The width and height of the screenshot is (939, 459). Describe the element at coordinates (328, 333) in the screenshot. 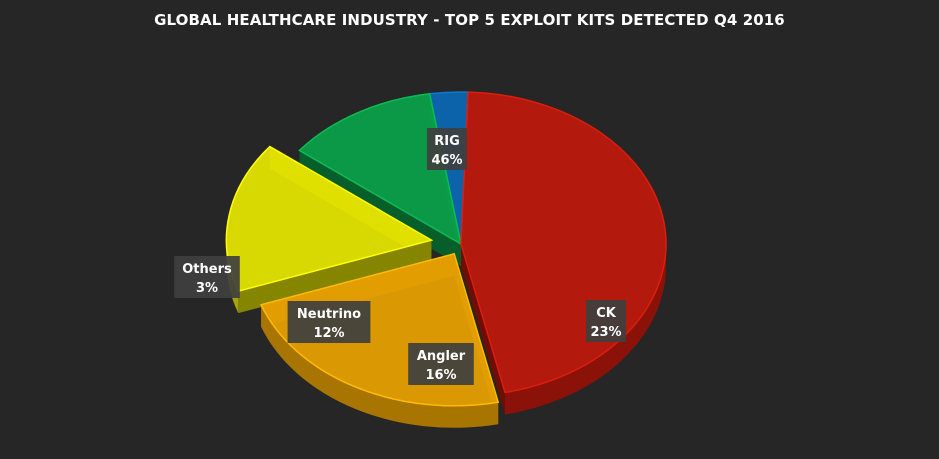

I see `data-label-value: 12%` at that location.